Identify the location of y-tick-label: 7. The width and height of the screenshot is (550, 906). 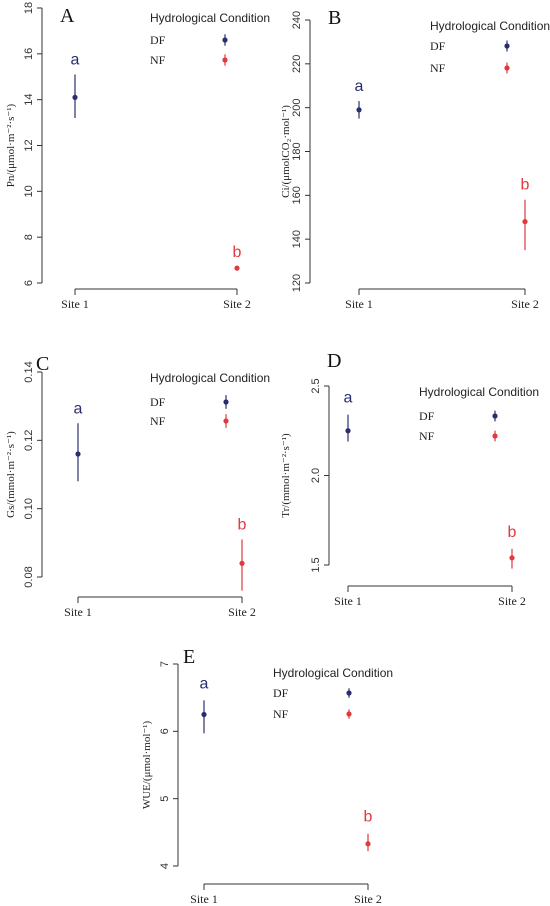
(165, 664).